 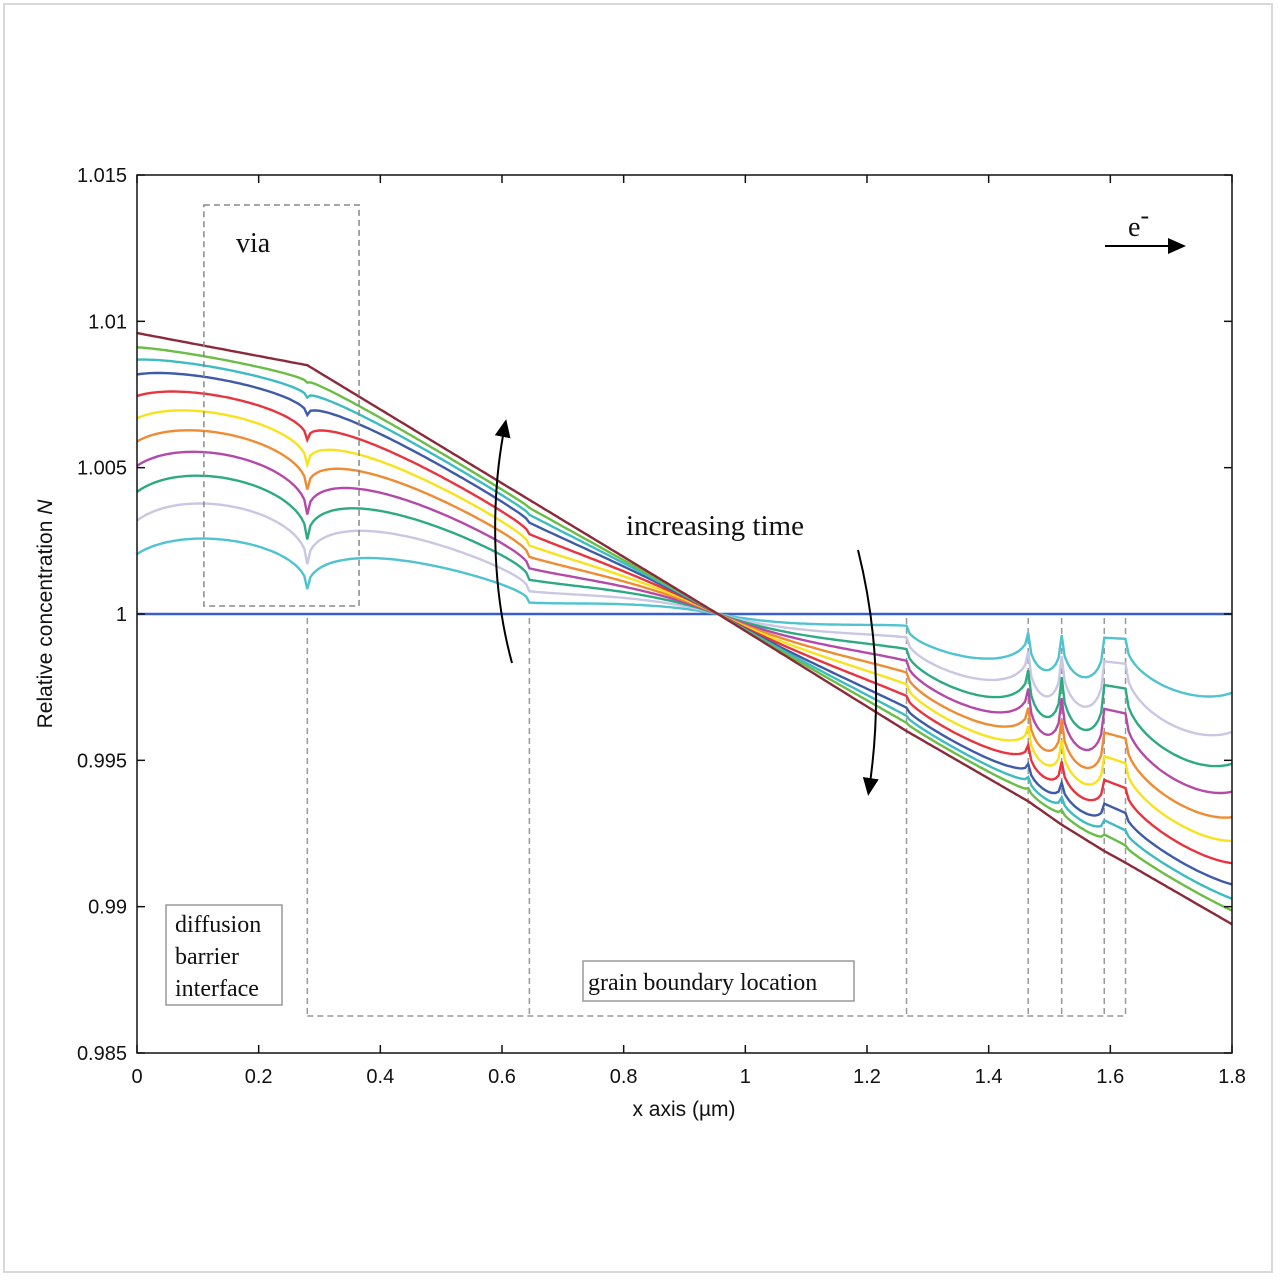 What do you see at coordinates (102, 761) in the screenshot?
I see `y-tick-label: 0.995` at bounding box center [102, 761].